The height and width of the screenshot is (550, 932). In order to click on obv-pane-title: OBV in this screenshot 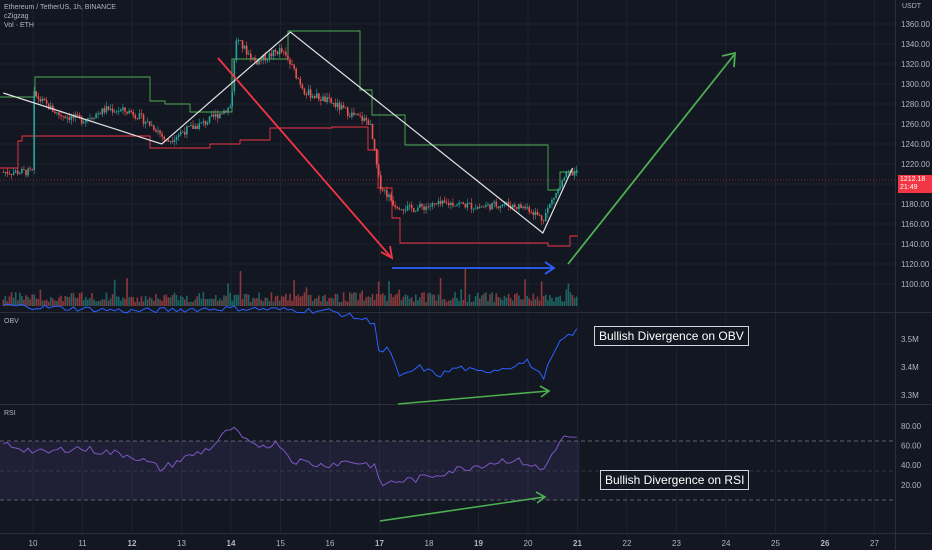, I will do `click(11, 321)`.